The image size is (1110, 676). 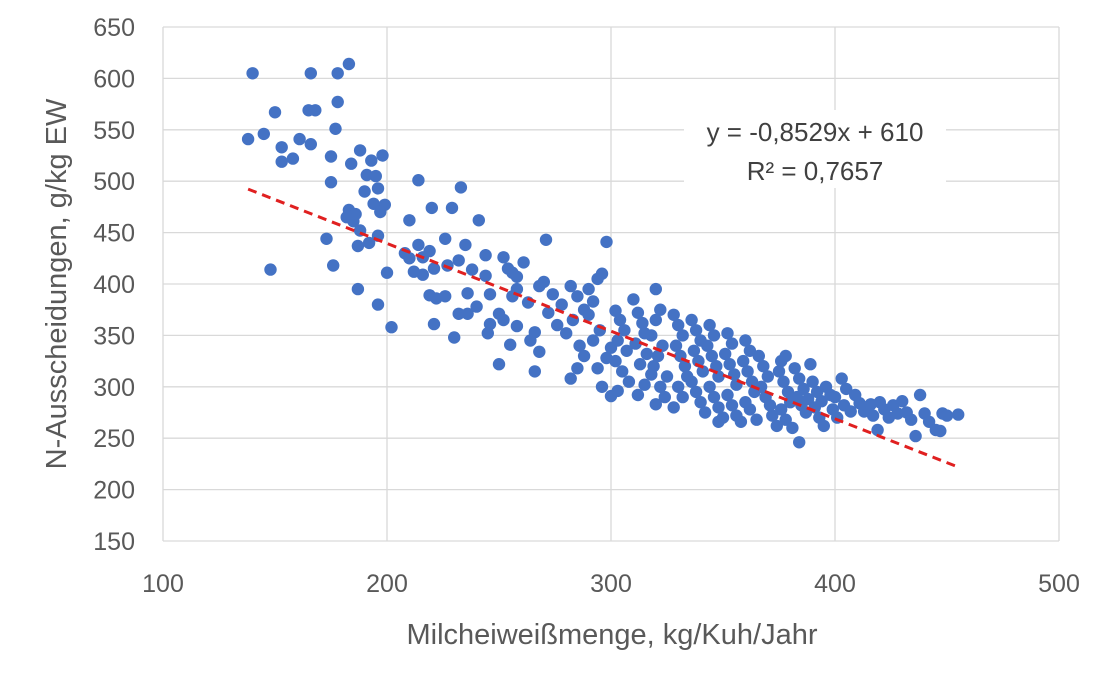 What do you see at coordinates (114, 182) in the screenshot?
I see `y-tick-label: 500` at bounding box center [114, 182].